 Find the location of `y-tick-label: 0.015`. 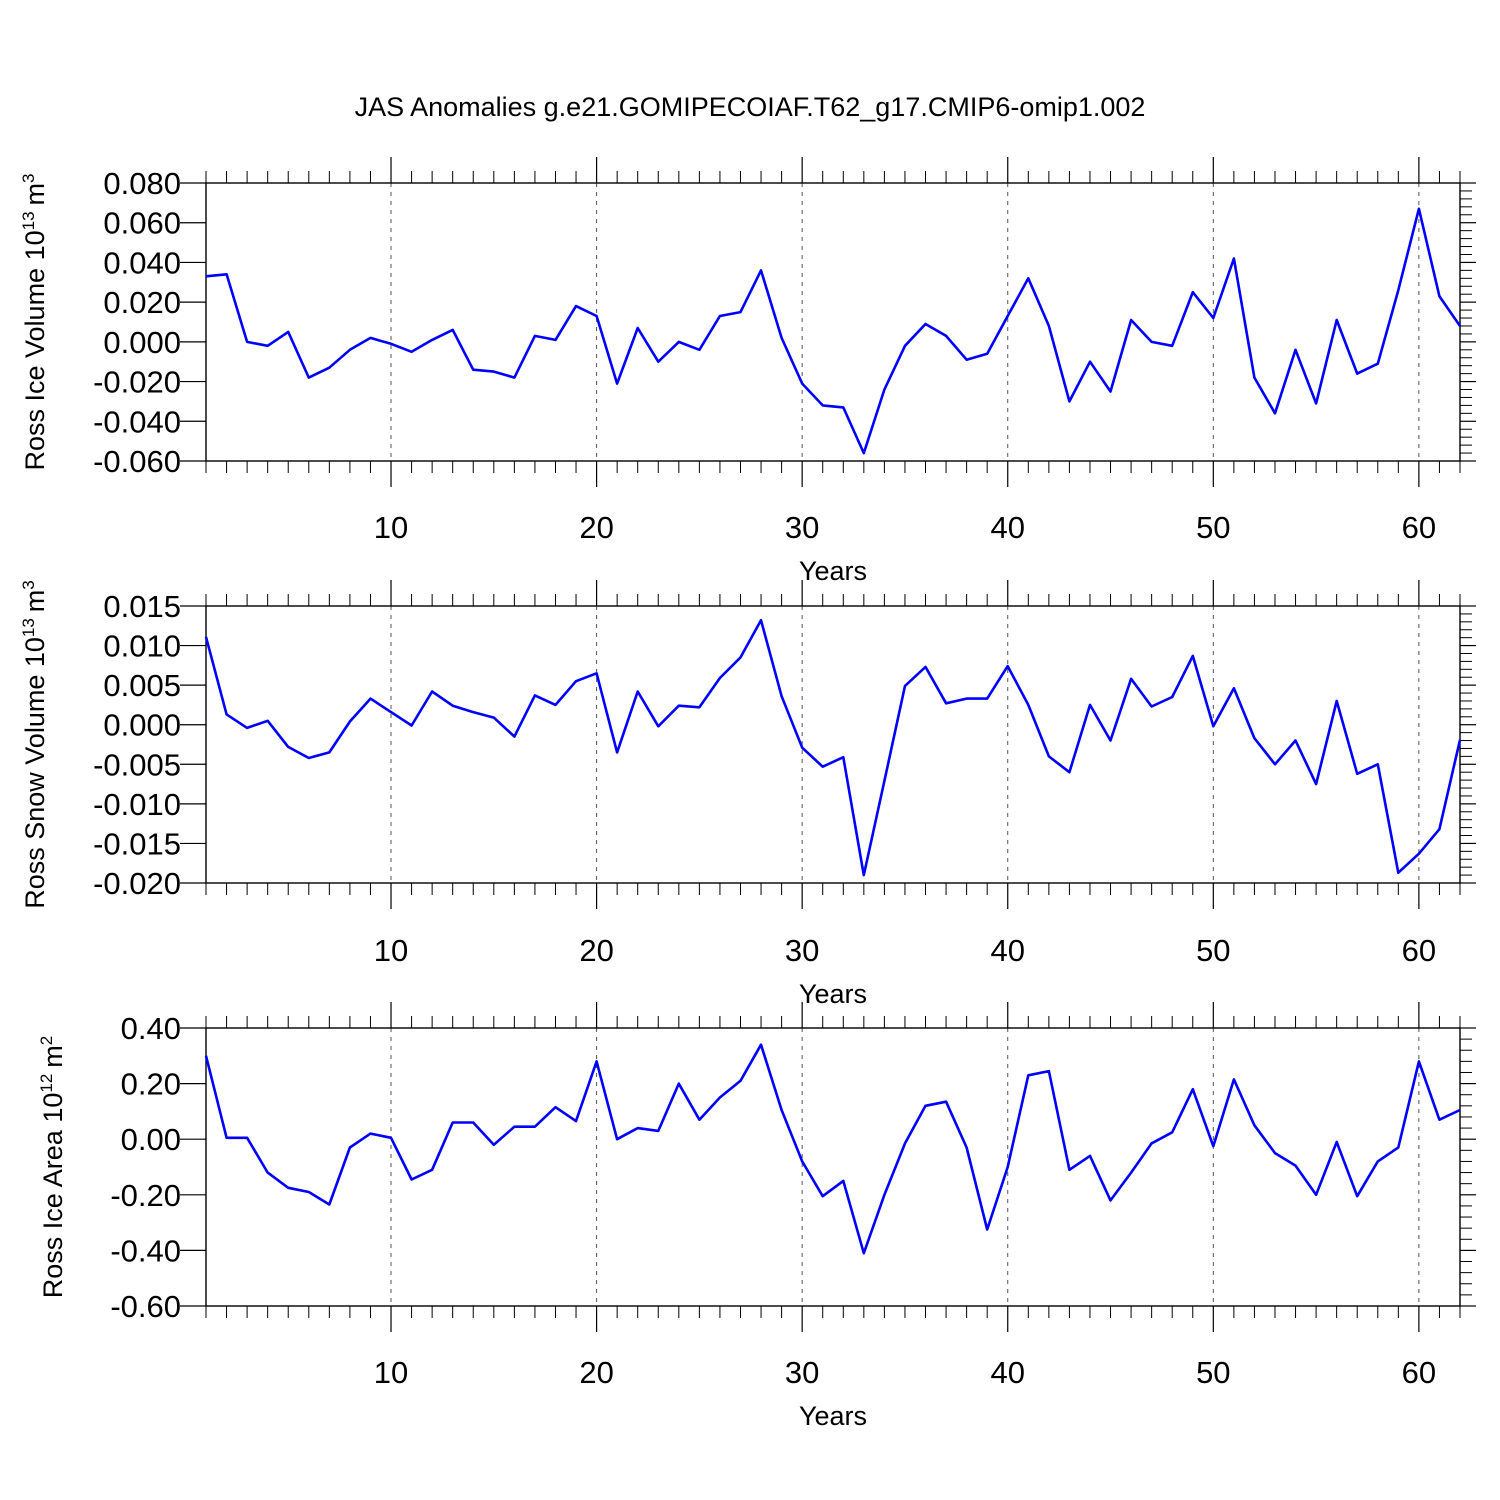

y-tick-label: 0.015 is located at coordinates (142, 606).